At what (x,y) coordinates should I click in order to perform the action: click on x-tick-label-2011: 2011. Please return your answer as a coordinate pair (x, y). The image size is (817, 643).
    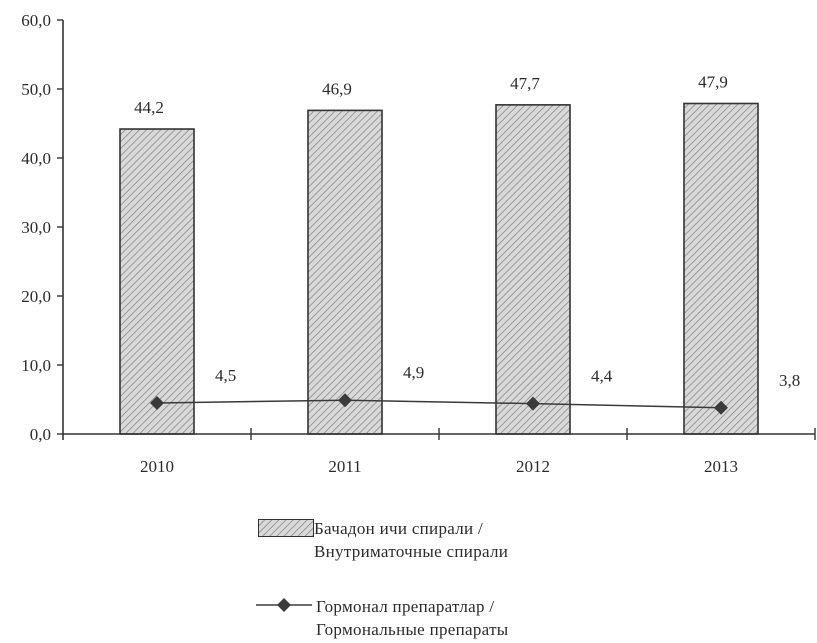
    Looking at the image, I should click on (344, 466).